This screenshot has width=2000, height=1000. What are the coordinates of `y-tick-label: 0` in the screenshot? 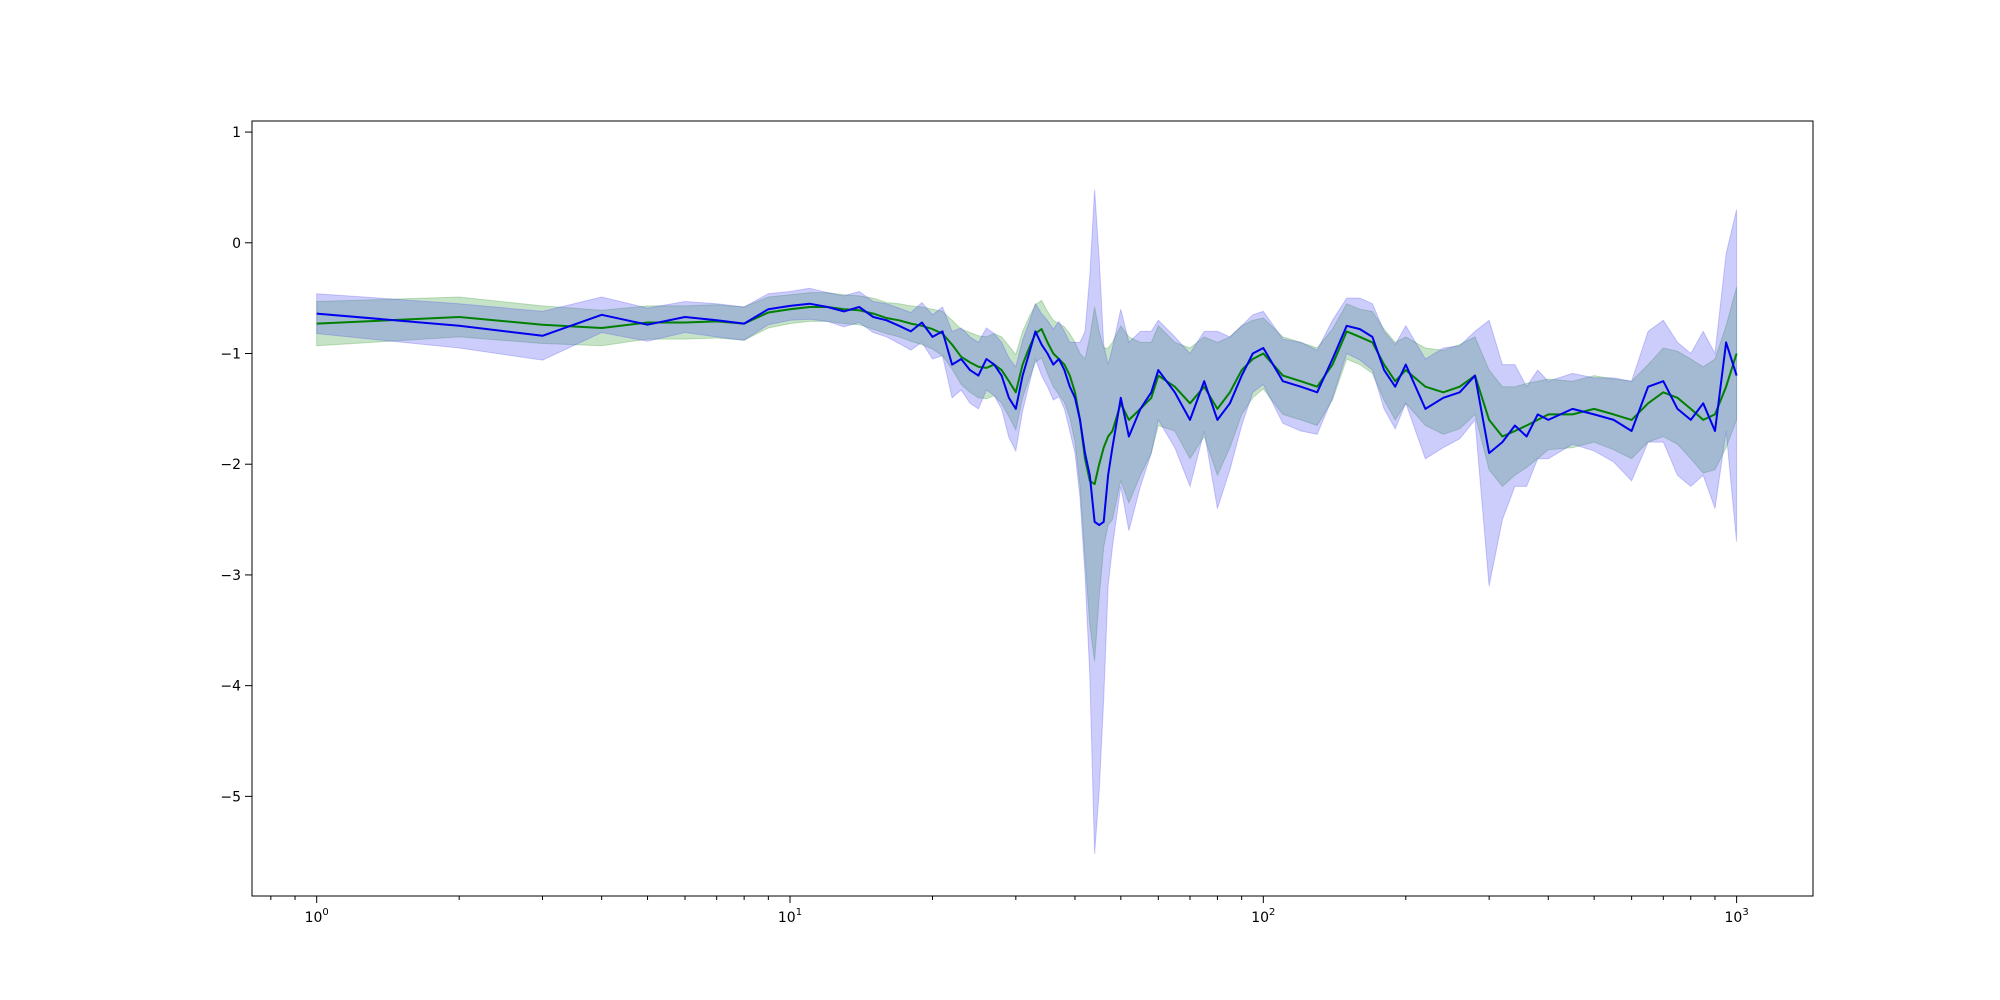 It's located at (236, 244).